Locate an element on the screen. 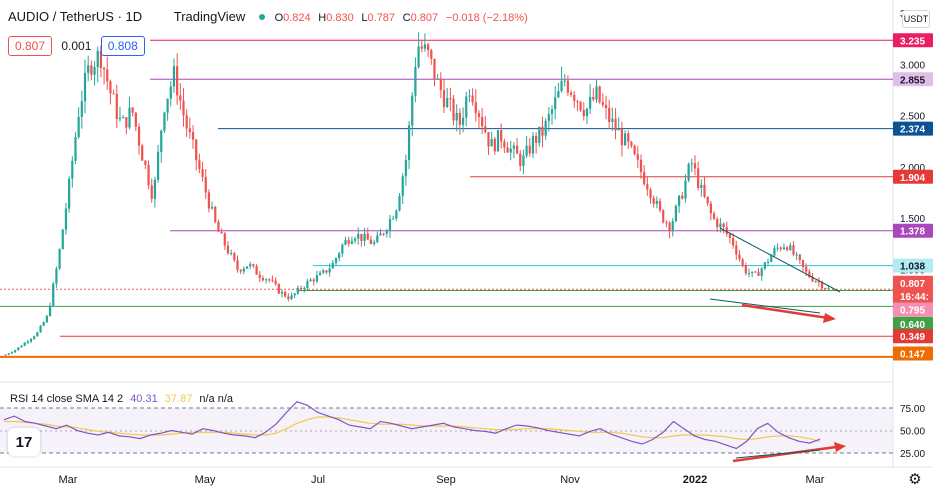 This screenshot has height=497, width=933. price-level-label: 1.038 is located at coordinates (912, 267).